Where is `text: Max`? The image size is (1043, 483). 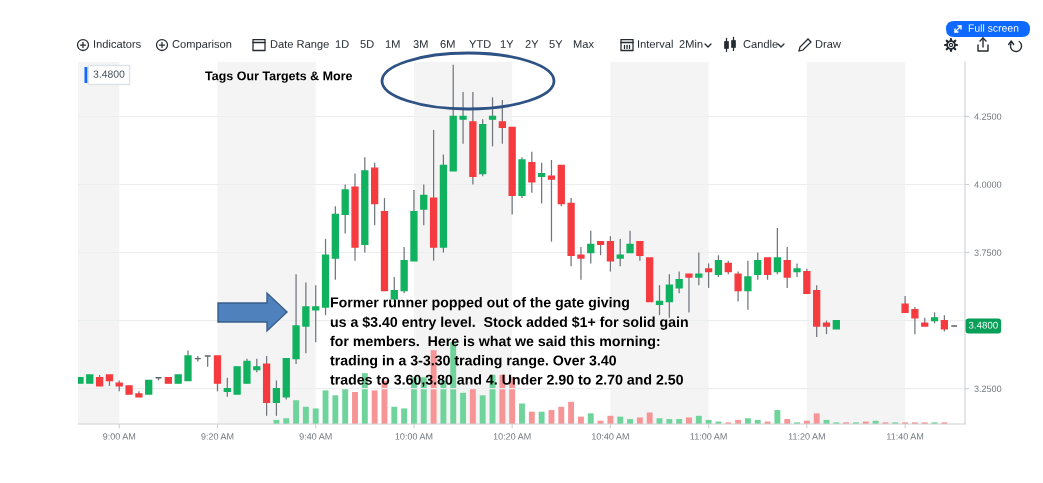 text: Max is located at coordinates (583, 44).